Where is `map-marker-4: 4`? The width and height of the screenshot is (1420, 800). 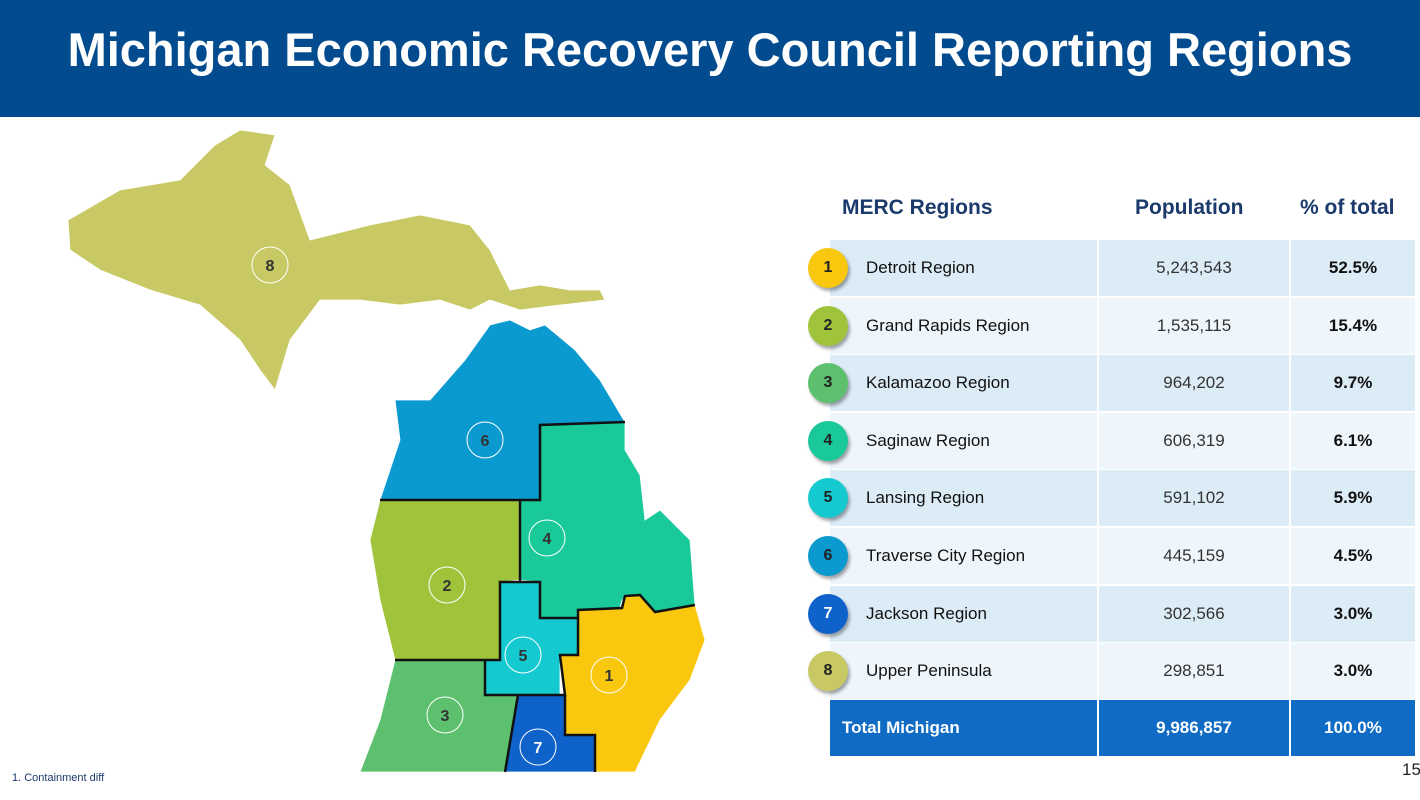
map-marker-4: 4 is located at coordinates (547, 538).